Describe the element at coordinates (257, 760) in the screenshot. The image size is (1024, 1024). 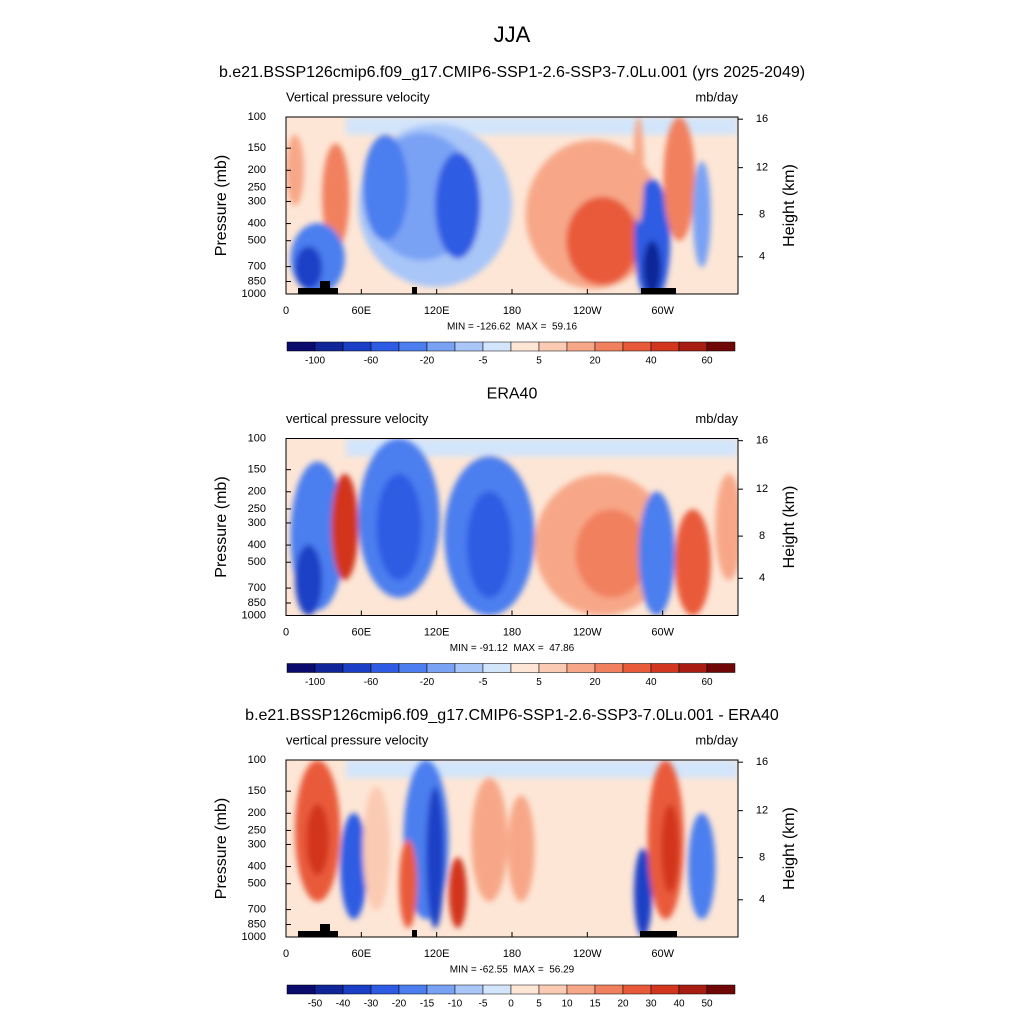
I see `y-tick-label: 100` at that location.